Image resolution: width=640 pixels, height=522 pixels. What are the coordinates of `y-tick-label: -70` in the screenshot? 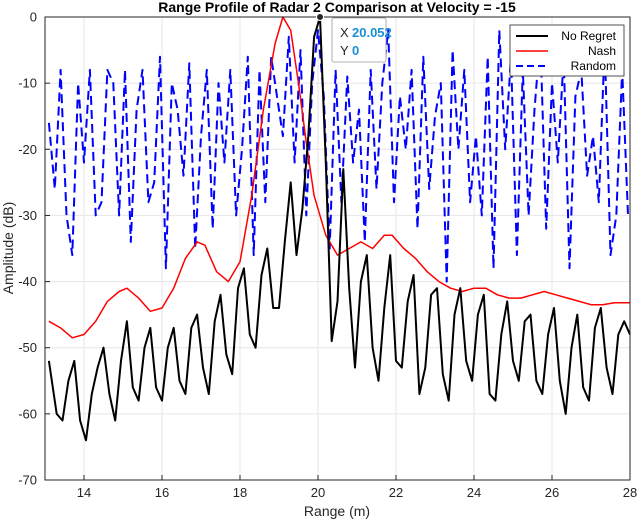 It's located at (27, 480).